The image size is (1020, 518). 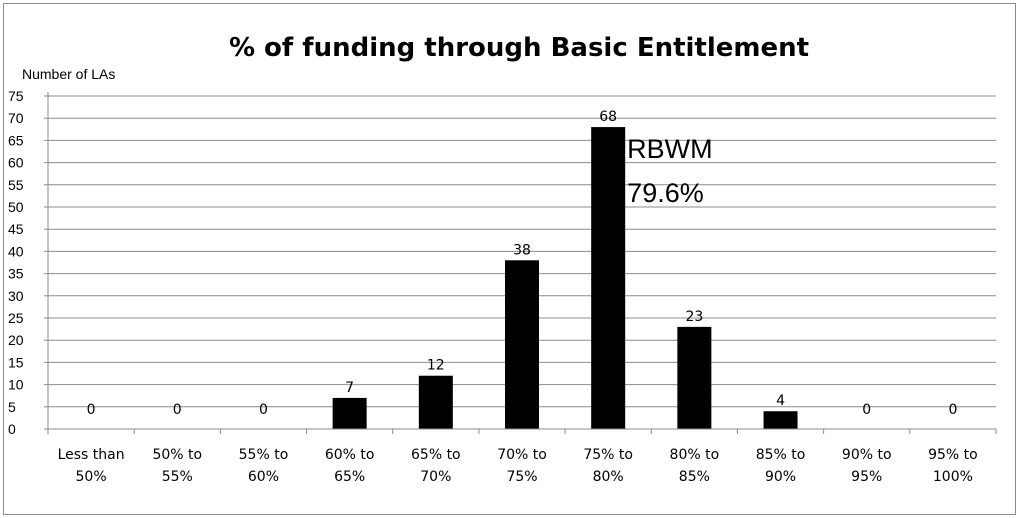 I want to click on y-tick-label: 30, so click(x=16, y=296).